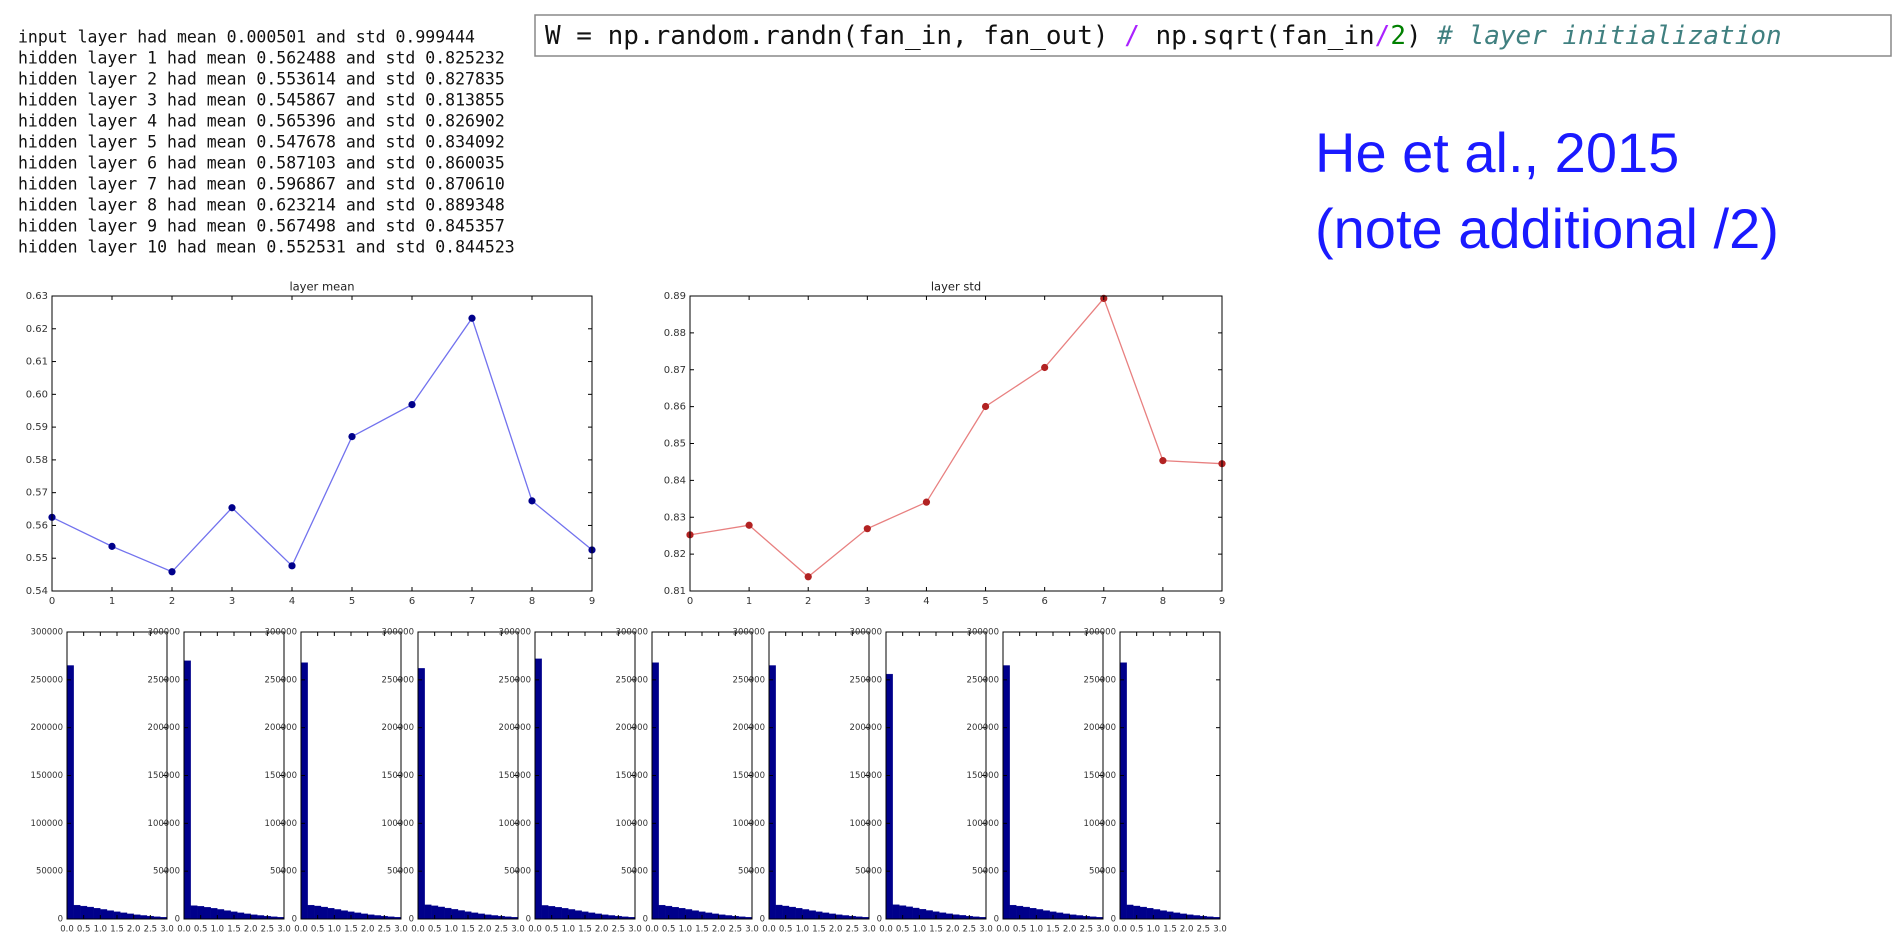 This screenshot has height=941, width=1904. I want to click on y-tick-label: 250000, so click(749, 680).